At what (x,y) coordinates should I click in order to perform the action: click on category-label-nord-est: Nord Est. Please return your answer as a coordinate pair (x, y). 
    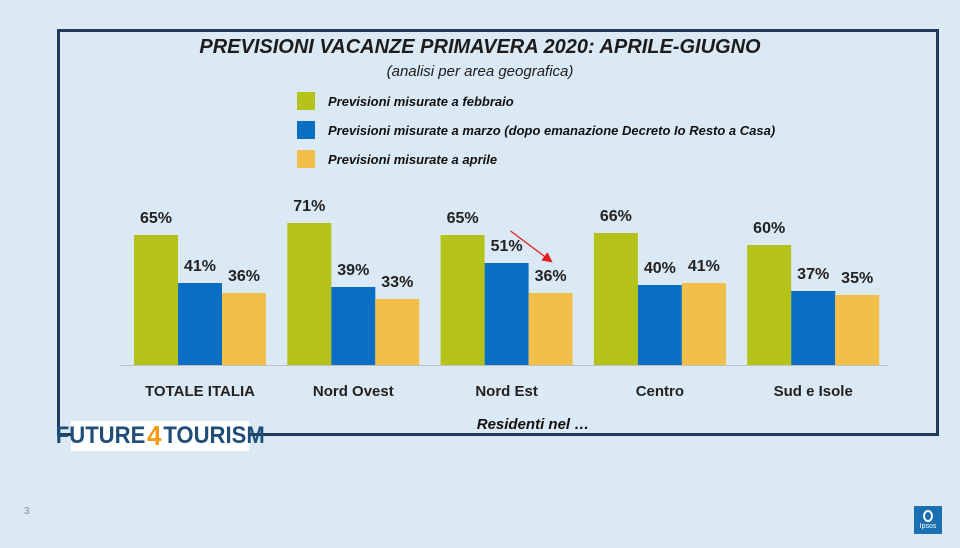
    Looking at the image, I should click on (506, 391).